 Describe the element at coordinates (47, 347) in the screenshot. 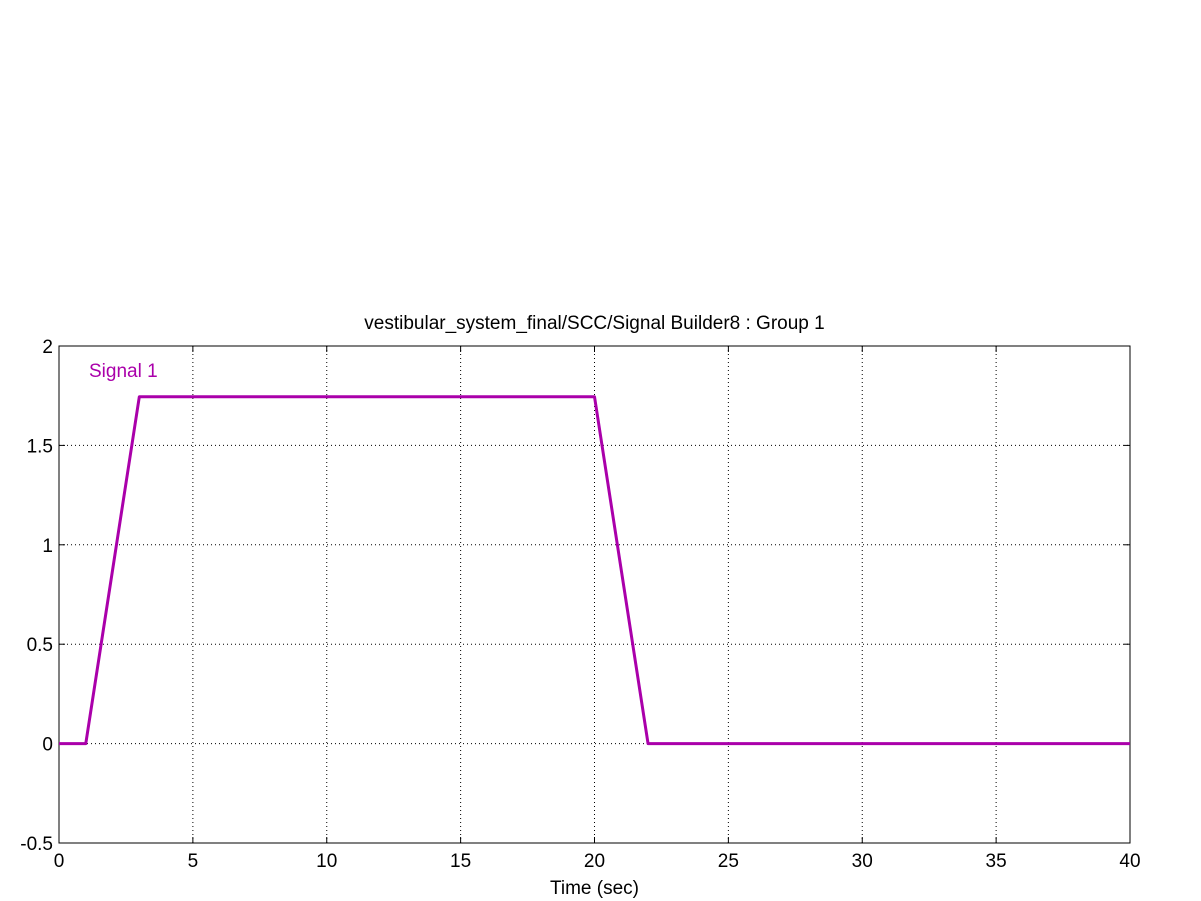

I see `y-tick-label: 2` at that location.